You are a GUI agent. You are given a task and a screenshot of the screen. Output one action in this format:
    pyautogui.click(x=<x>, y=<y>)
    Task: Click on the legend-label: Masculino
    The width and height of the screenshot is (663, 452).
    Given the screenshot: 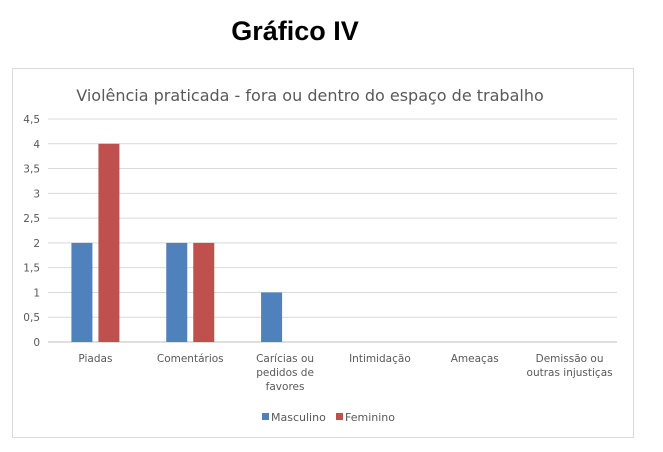 What is the action you would take?
    pyautogui.click(x=298, y=417)
    